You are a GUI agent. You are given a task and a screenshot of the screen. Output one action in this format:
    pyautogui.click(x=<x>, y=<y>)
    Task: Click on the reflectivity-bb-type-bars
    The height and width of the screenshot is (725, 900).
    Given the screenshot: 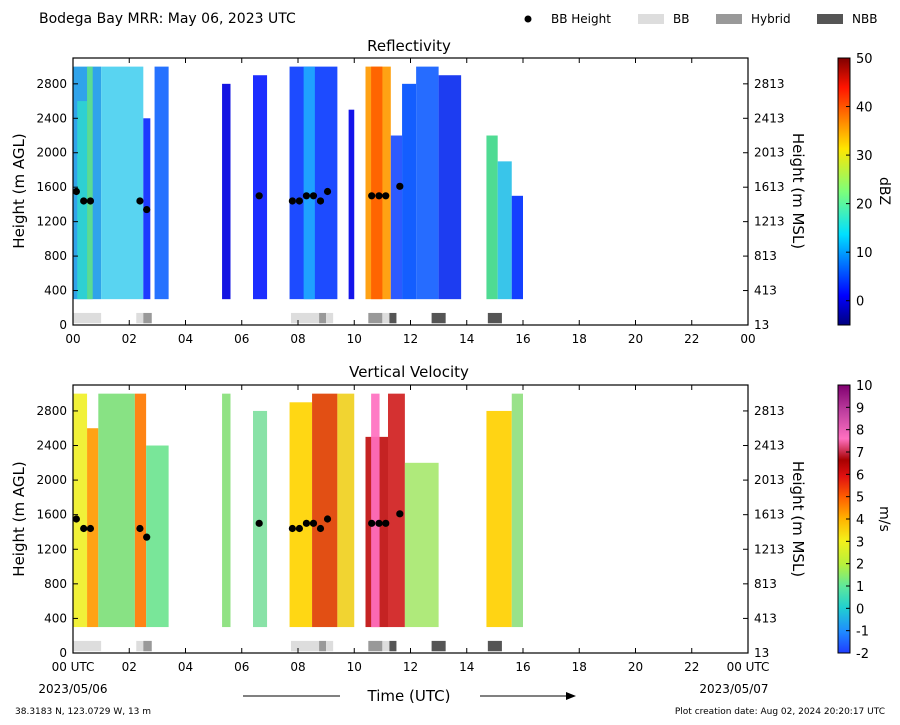 What is the action you would take?
    pyautogui.click(x=287, y=318)
    